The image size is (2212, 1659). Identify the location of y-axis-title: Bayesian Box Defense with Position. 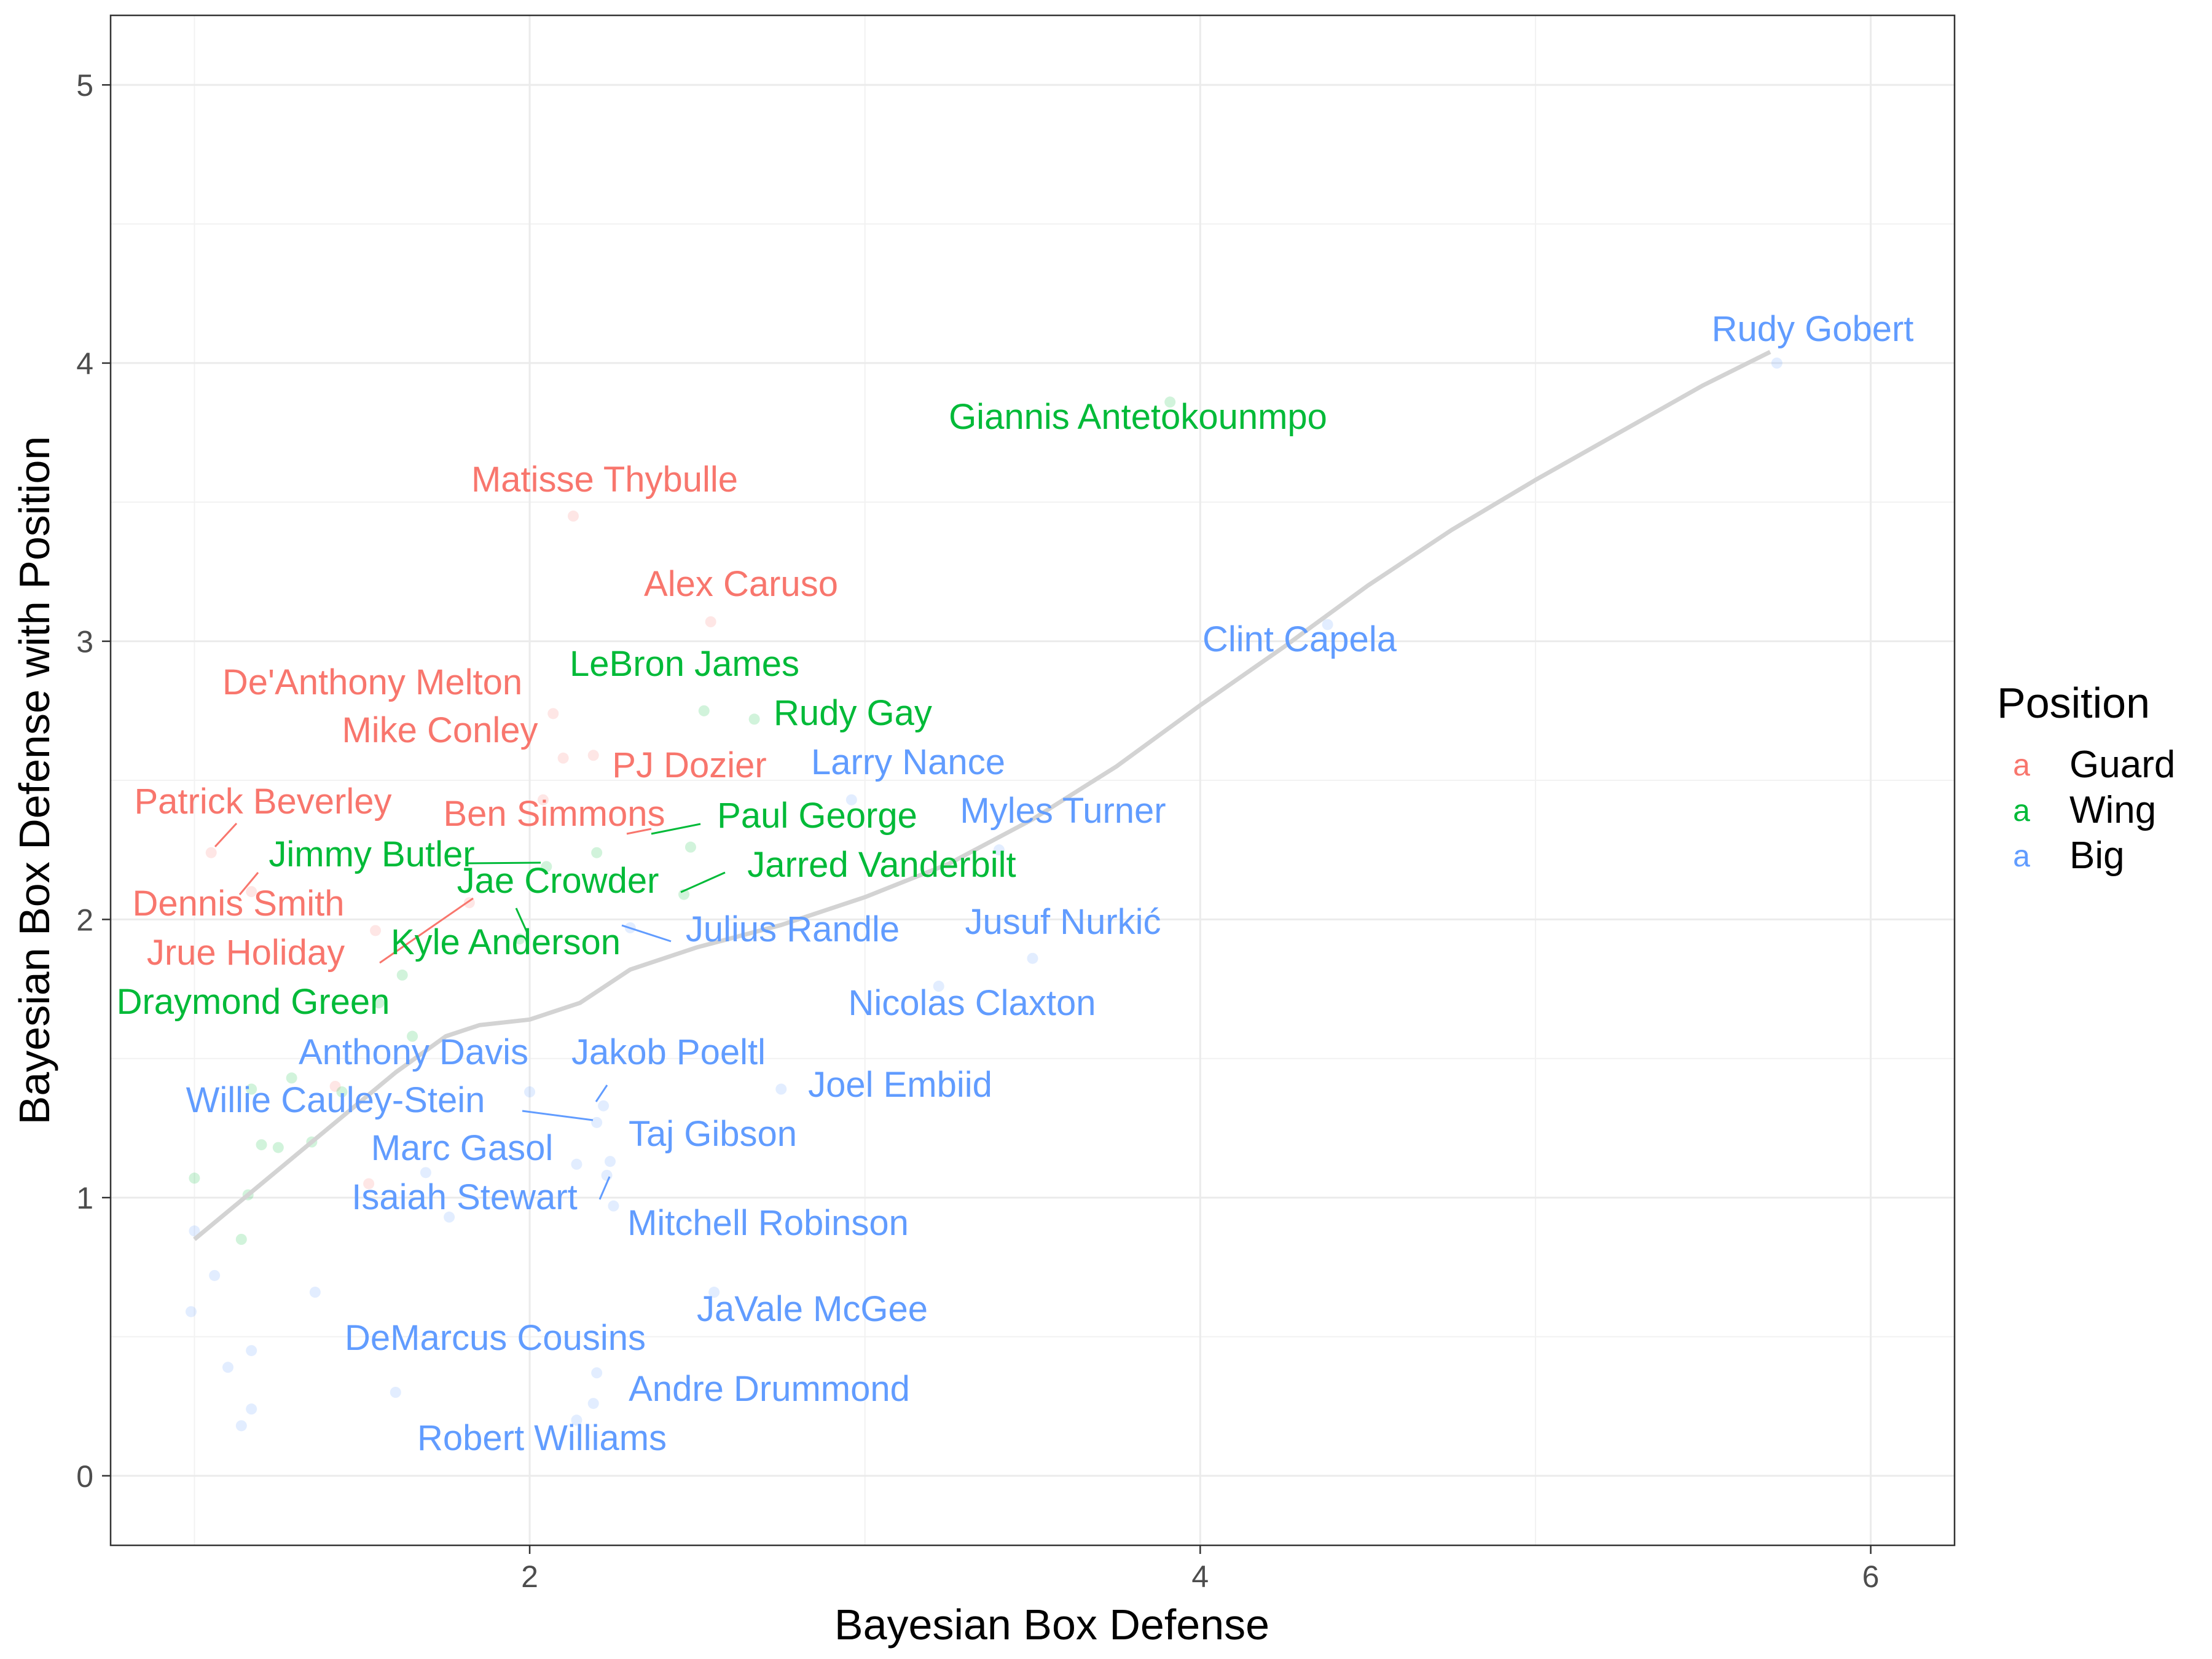
(34, 780).